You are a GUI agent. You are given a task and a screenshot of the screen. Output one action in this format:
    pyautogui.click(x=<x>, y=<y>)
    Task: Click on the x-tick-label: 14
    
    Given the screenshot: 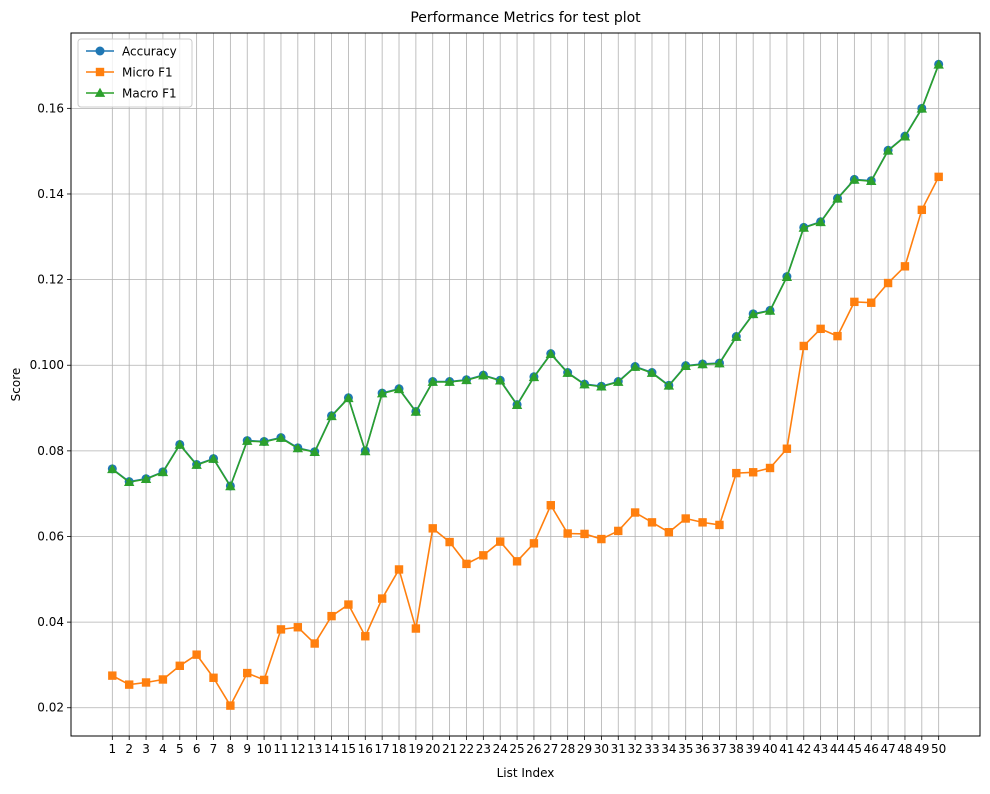 What is the action you would take?
    pyautogui.click(x=331, y=749)
    